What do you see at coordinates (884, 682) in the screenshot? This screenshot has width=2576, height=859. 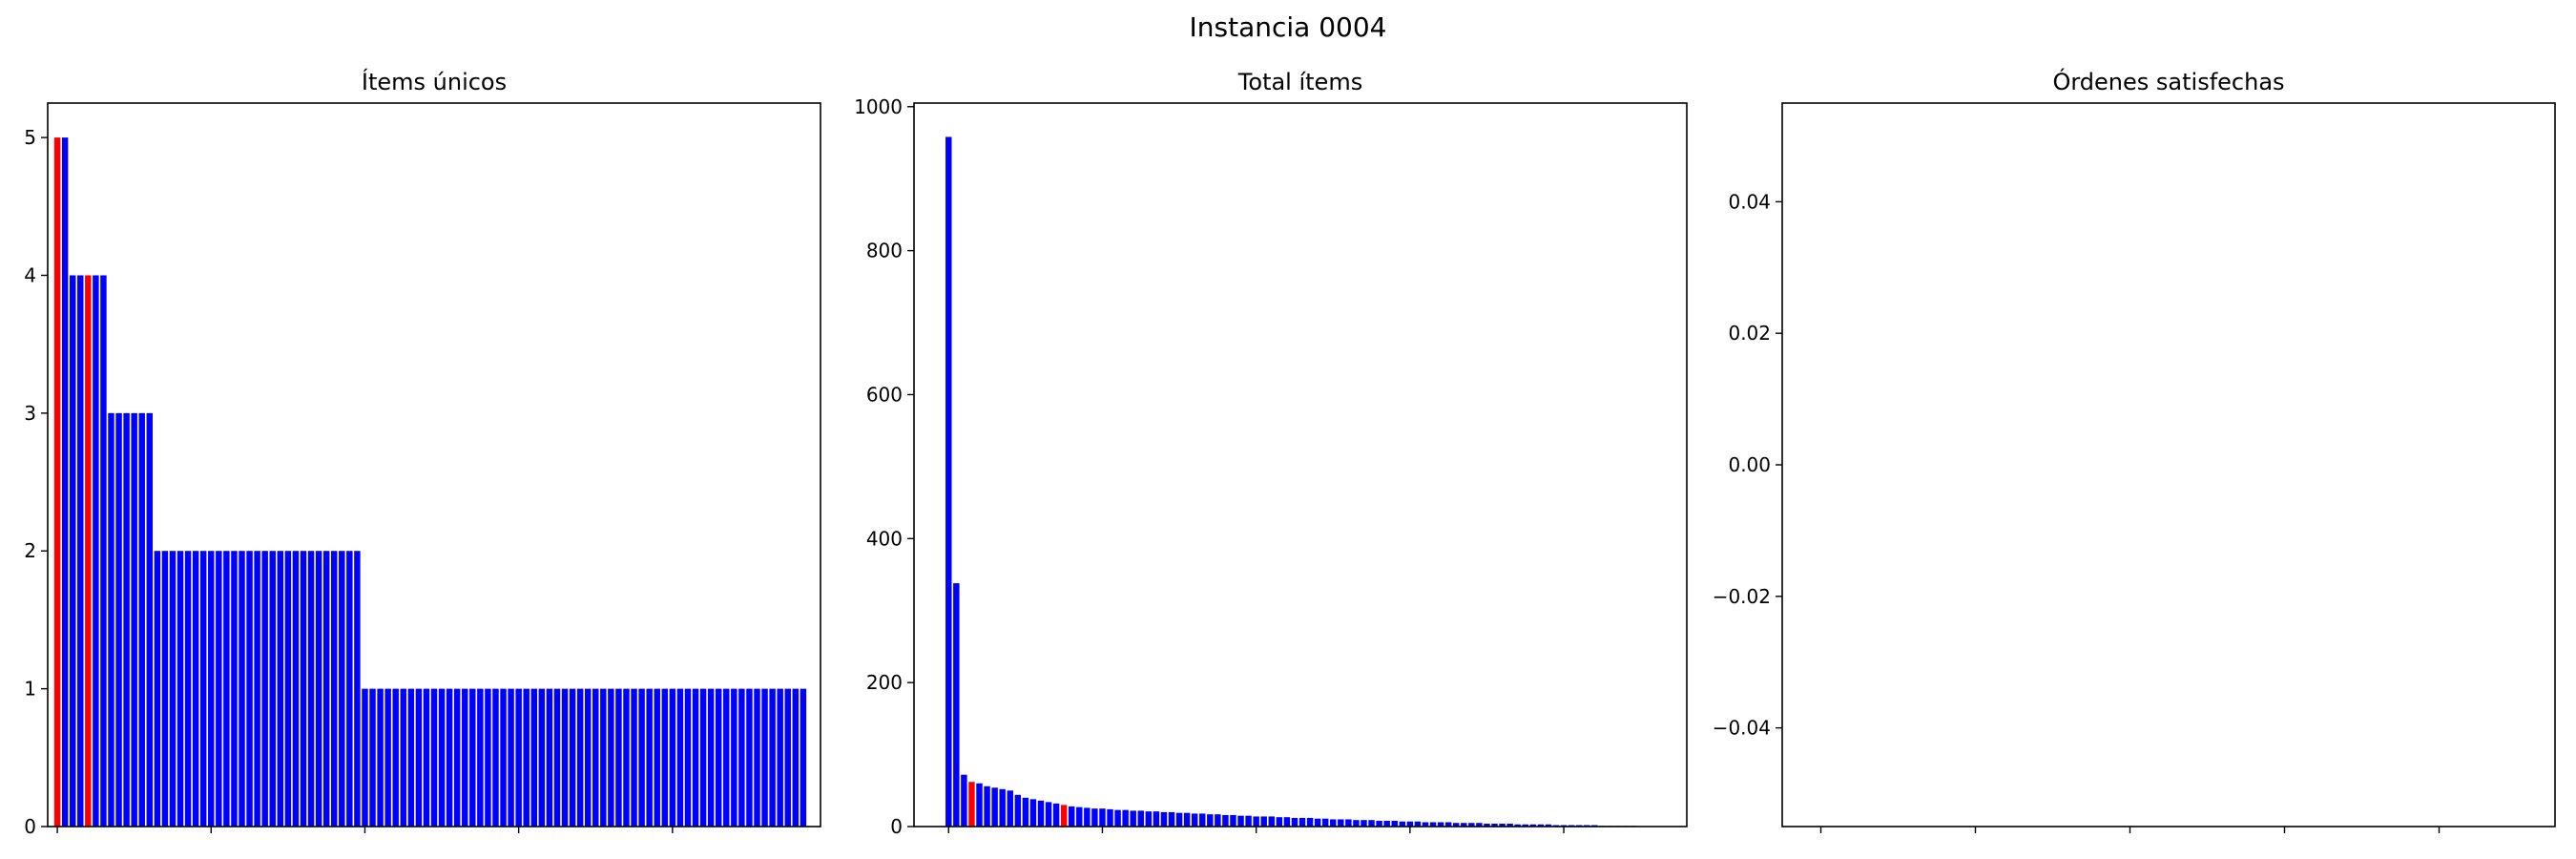 I see `y-tick-label: 200` at bounding box center [884, 682].